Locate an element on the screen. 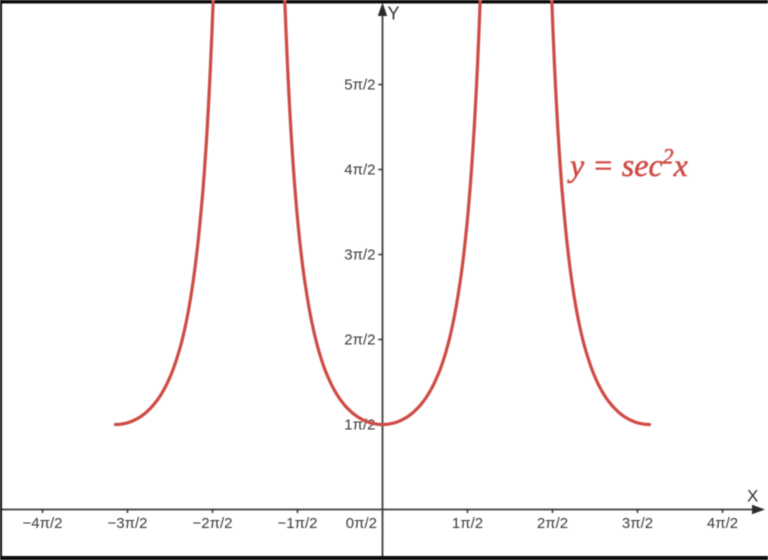  svg-text: Y is located at coordinates (394, 14).